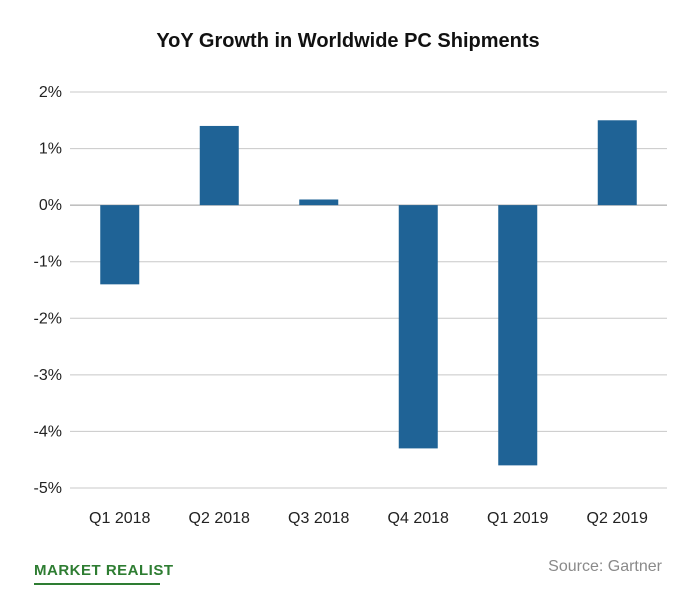  What do you see at coordinates (50, 149) in the screenshot?
I see `y-tick-label: 1%` at bounding box center [50, 149].